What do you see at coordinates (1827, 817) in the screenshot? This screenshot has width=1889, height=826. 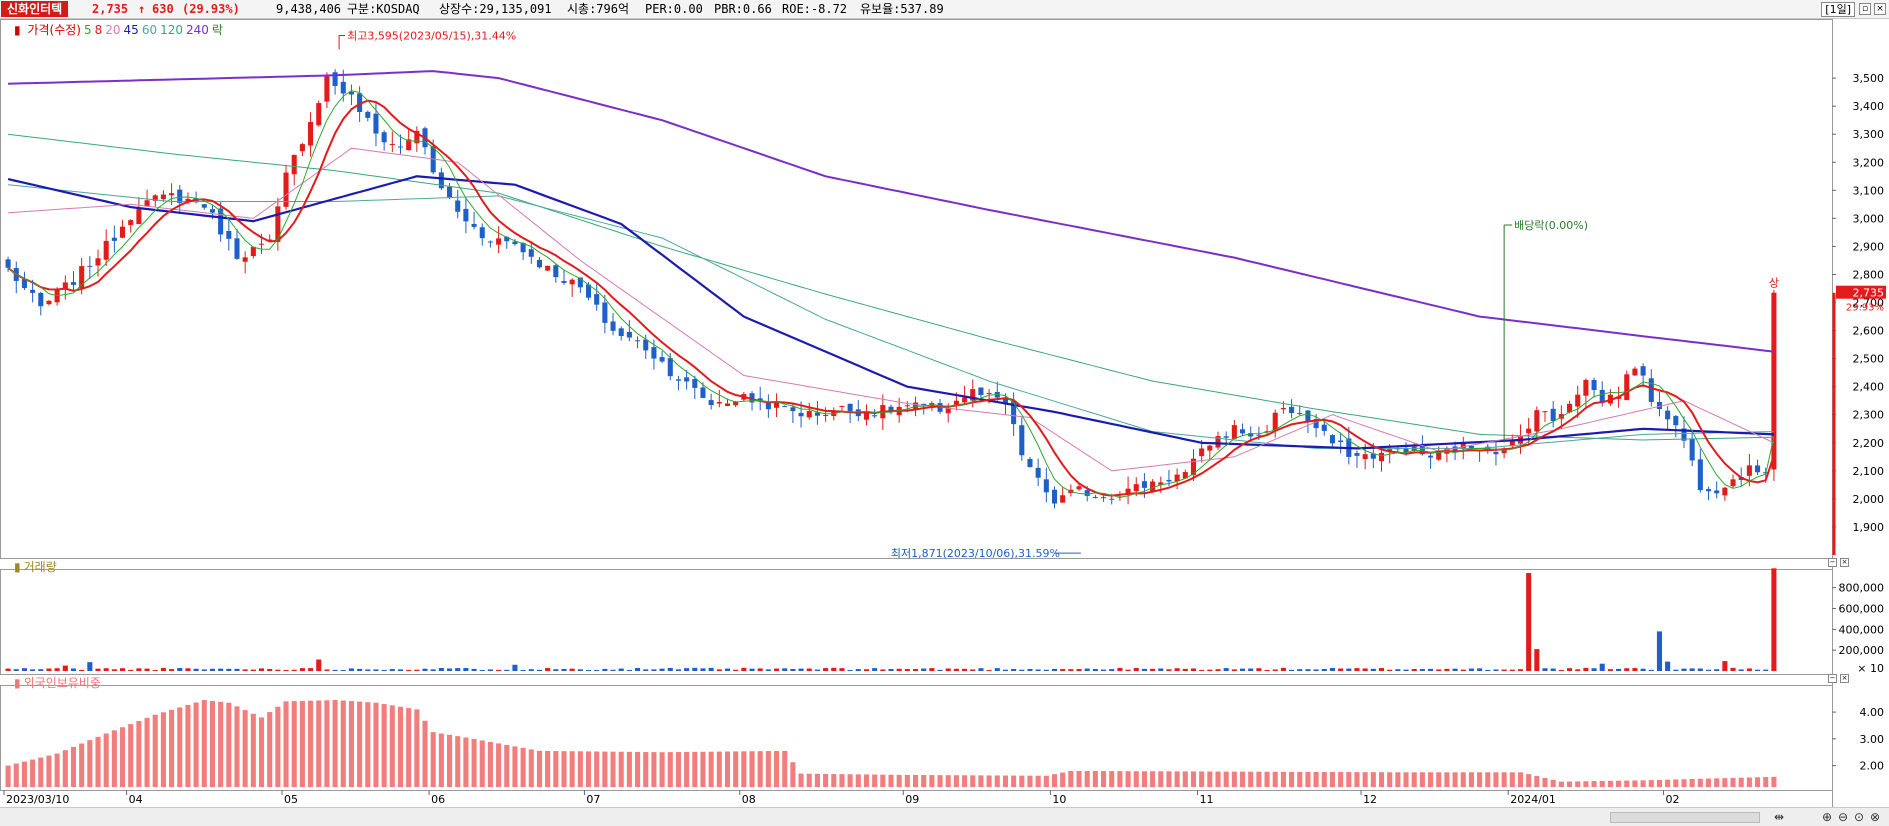 I see `zoom-in-icon: ⊕` at bounding box center [1827, 817].